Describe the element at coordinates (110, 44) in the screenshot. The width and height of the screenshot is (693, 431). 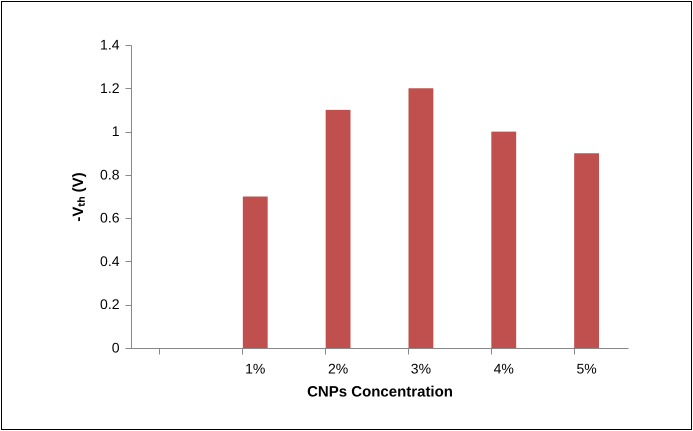
I see `y-tick-label: 1.4` at that location.